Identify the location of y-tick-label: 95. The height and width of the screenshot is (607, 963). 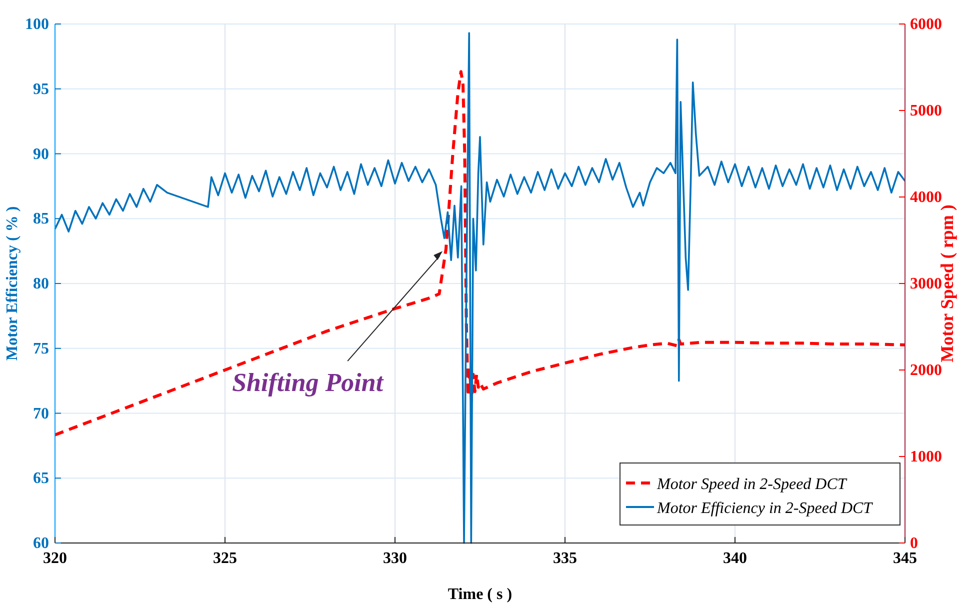
(41, 89).